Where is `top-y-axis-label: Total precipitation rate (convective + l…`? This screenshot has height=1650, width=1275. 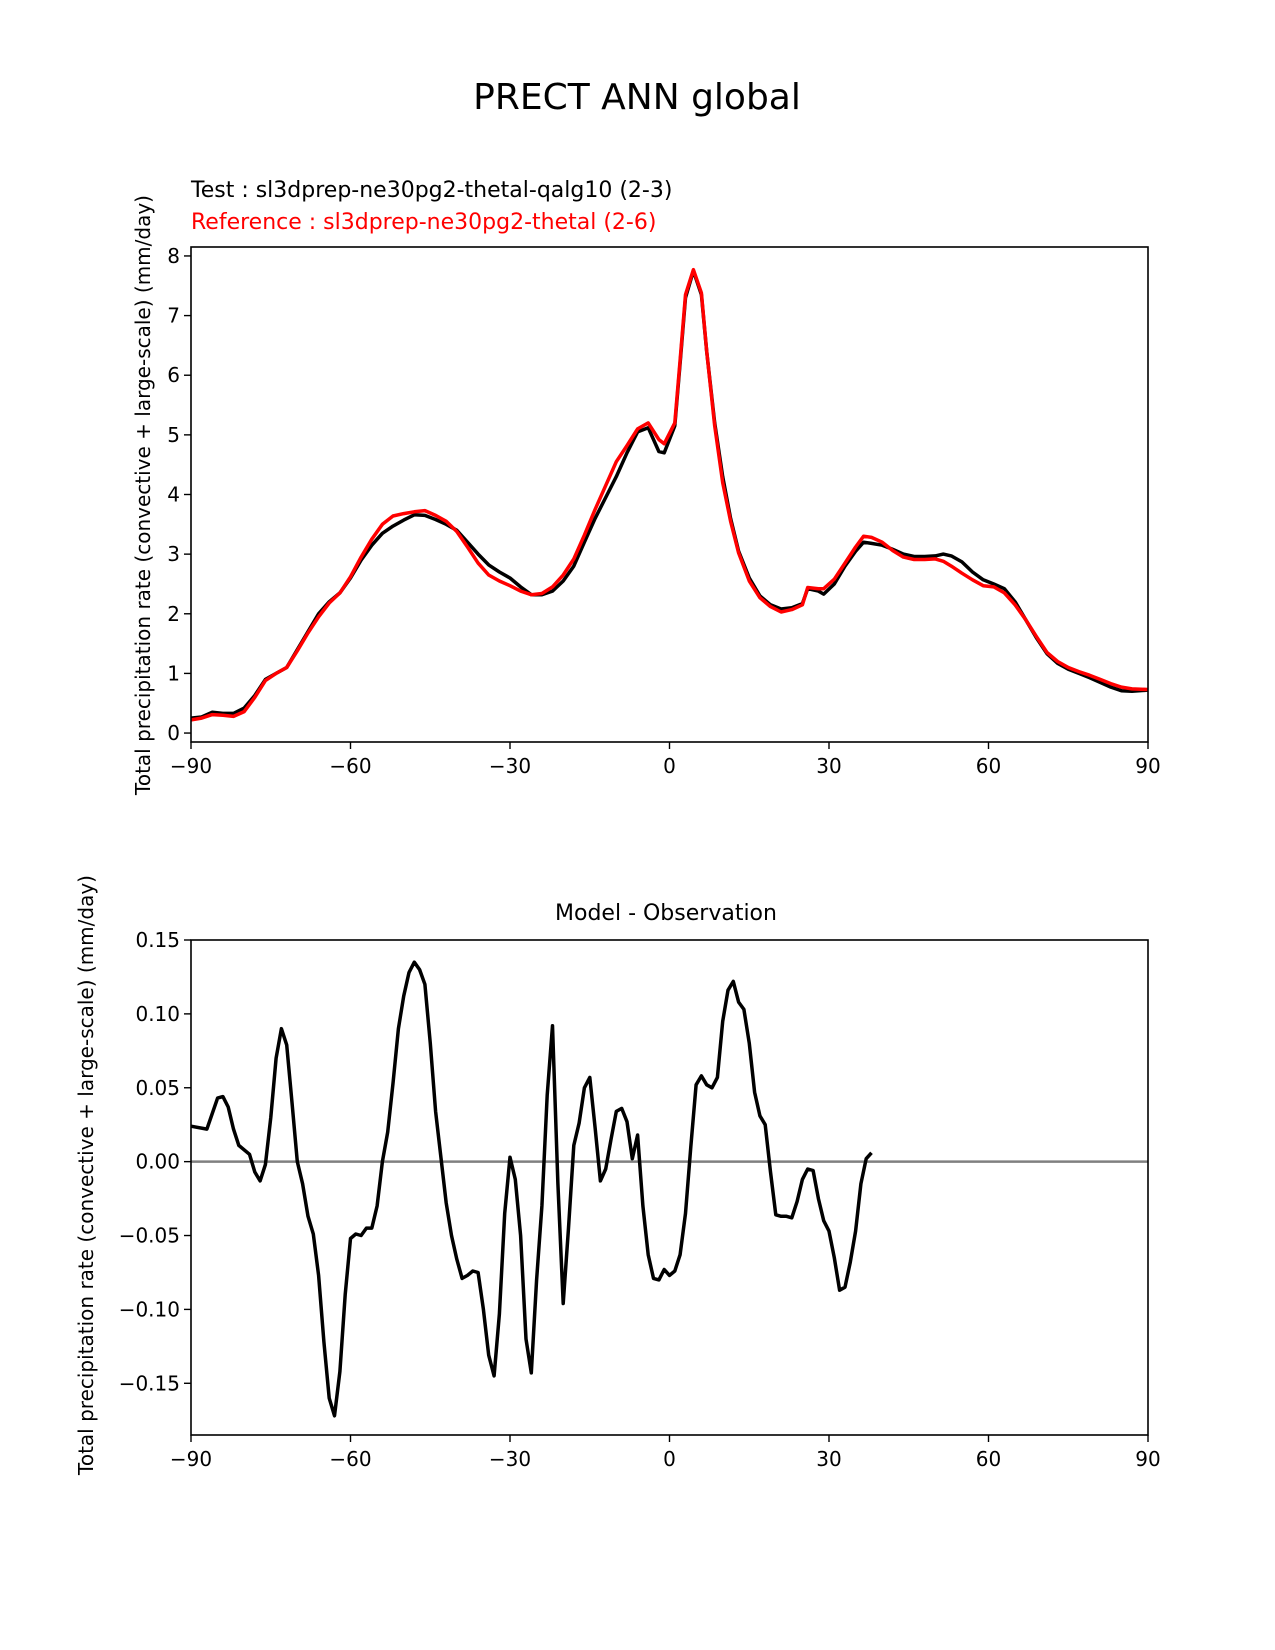 top-y-axis-label: Total precipitation rate (convective + l… is located at coordinates (143, 495).